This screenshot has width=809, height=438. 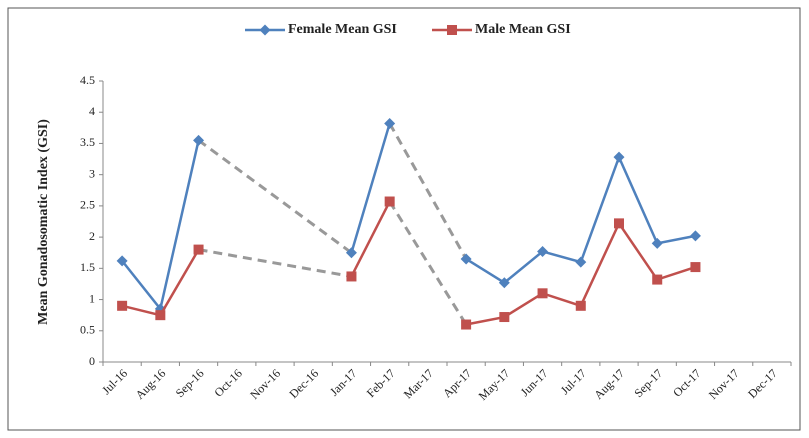 I want to click on y-tick-label: 1, so click(x=92, y=298).